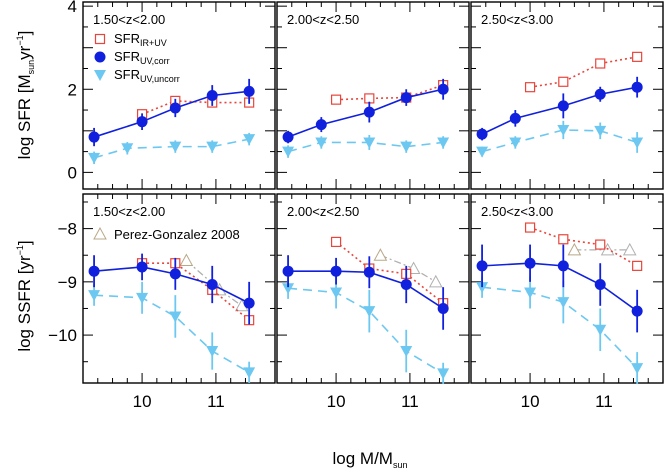 This screenshot has width=664, height=471. What do you see at coordinates (517, 211) in the screenshot?
I see `panel-redshift-label: 2.50<z<3.00` at bounding box center [517, 211].